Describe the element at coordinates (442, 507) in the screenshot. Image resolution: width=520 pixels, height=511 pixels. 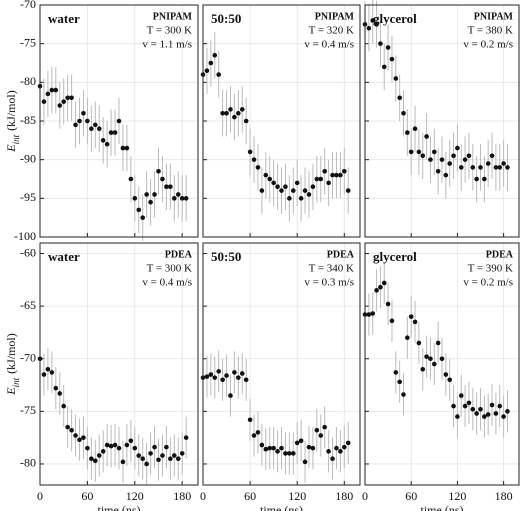
I see `x-axis-label: time (ns)` at that location.